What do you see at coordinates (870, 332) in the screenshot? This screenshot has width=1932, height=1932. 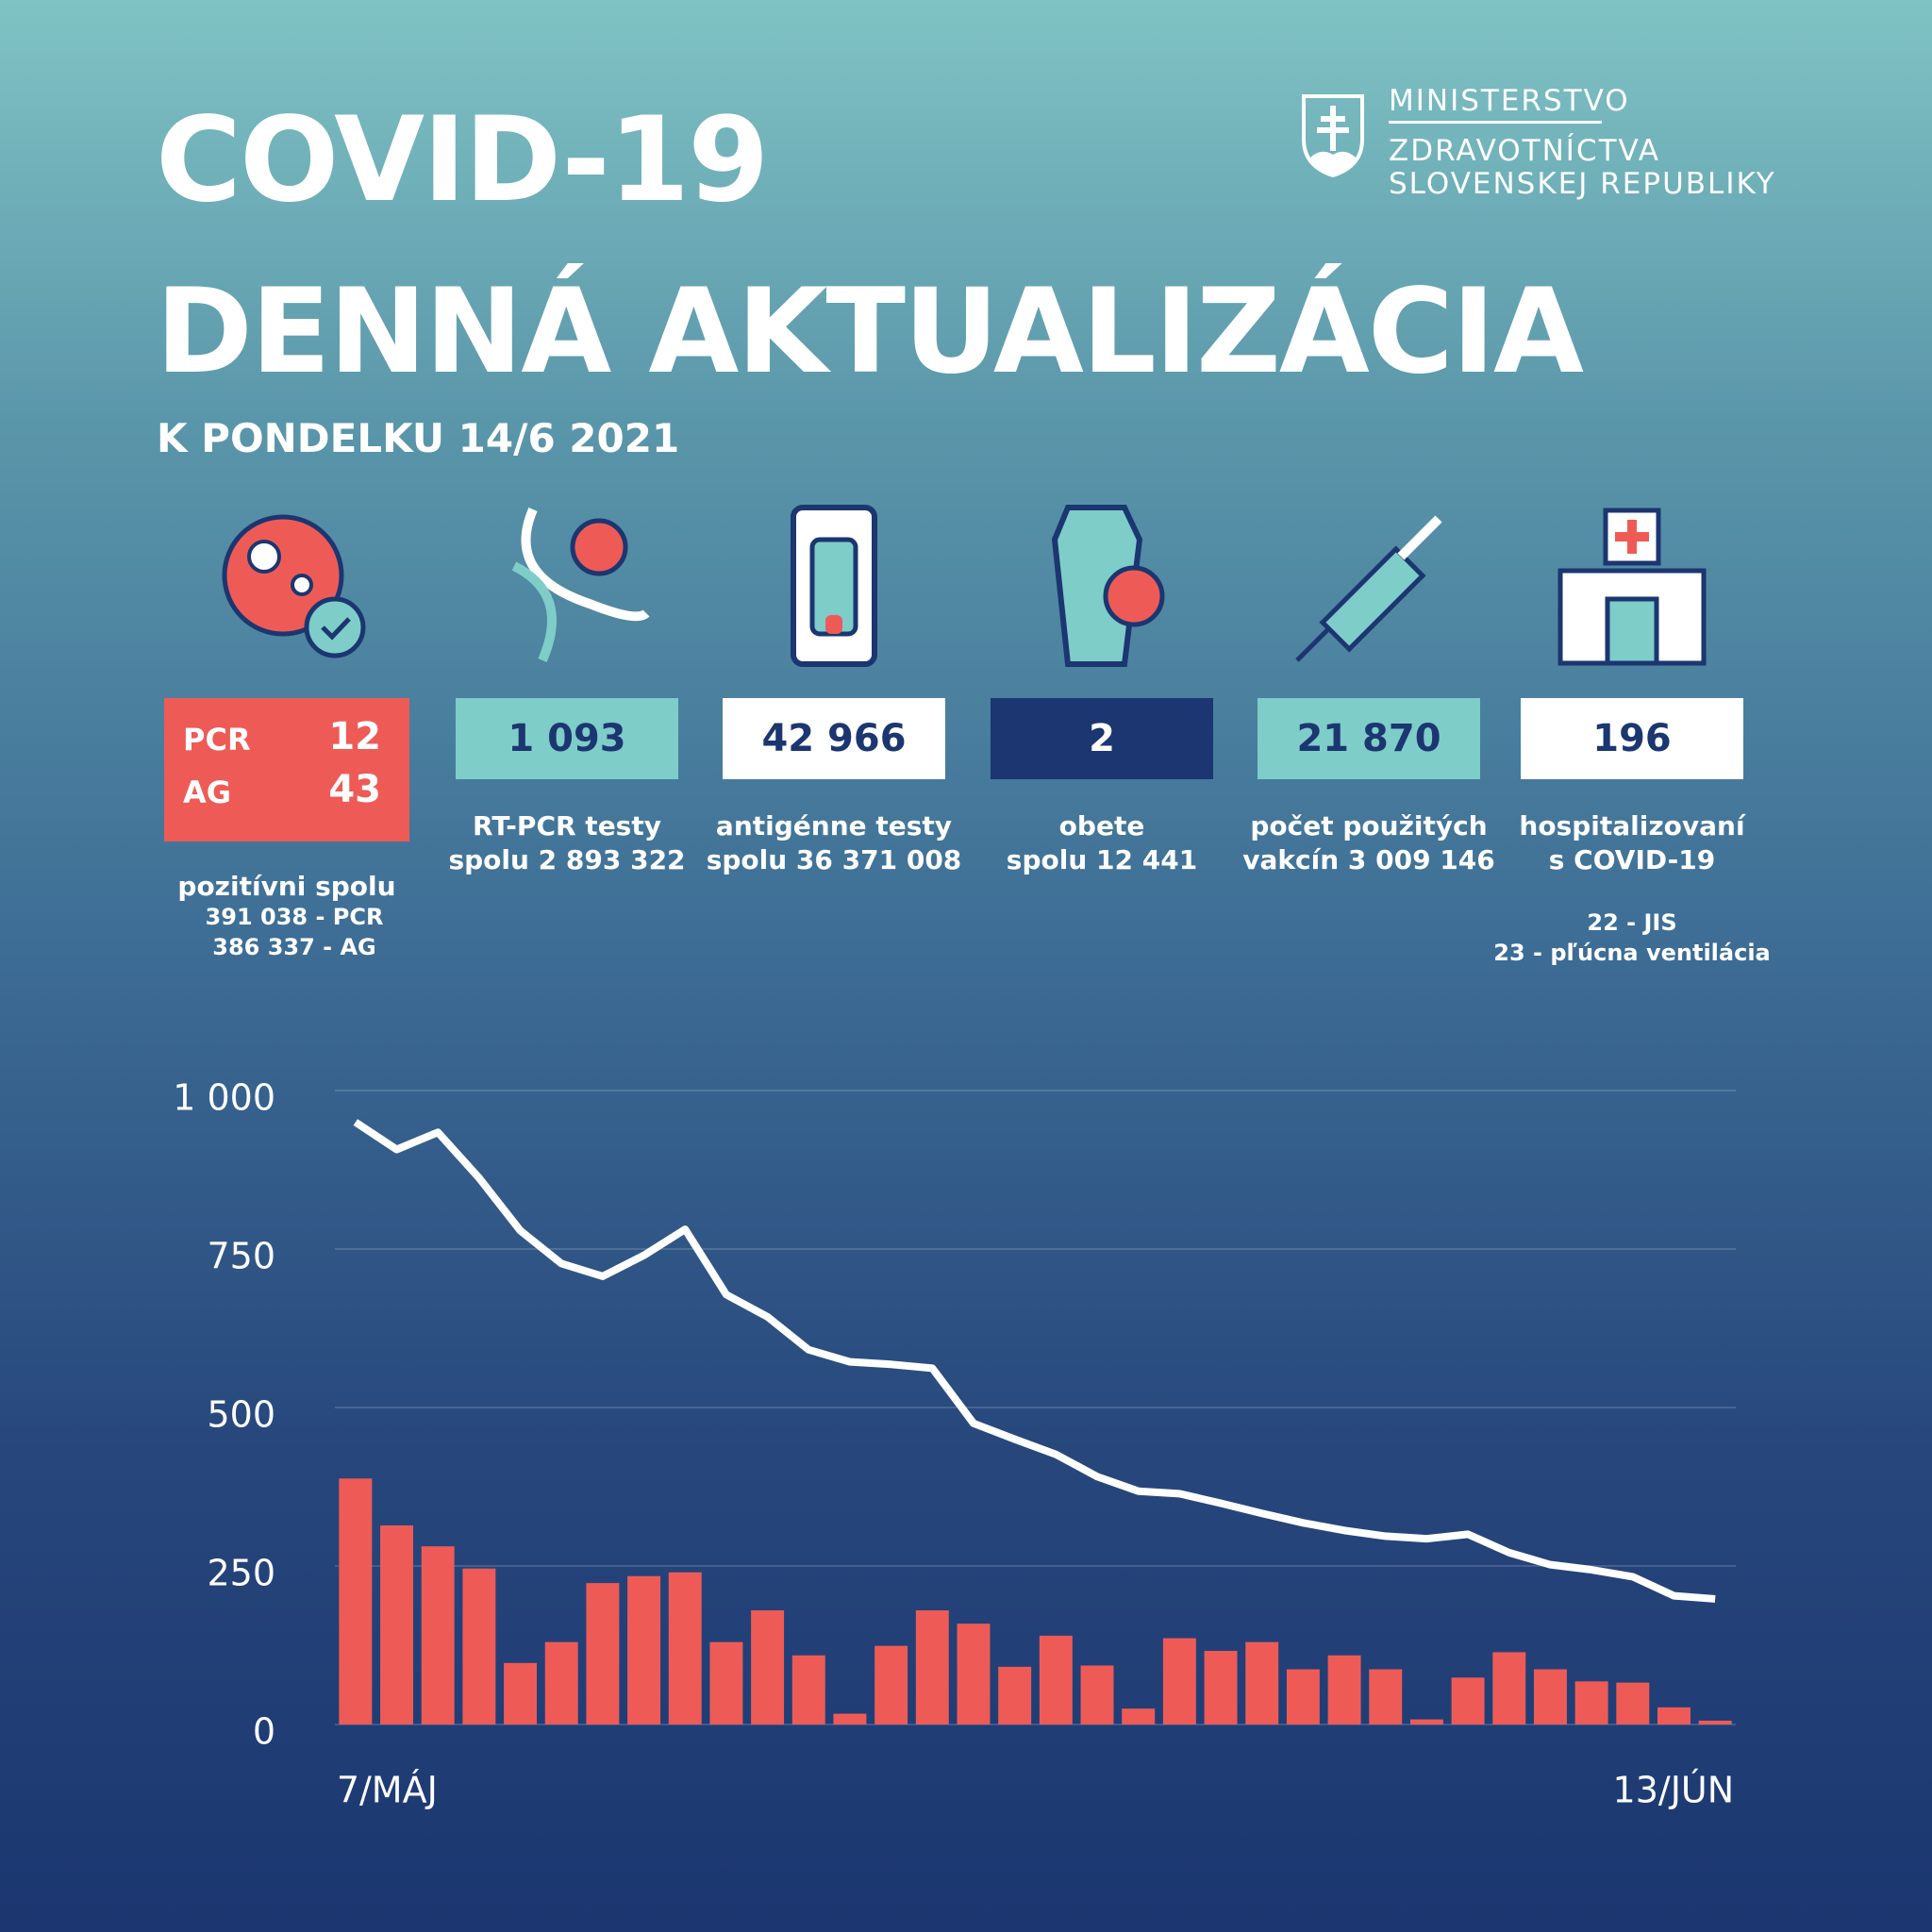 I see `title: DENNÁ AKTUALIZÁCIA` at bounding box center [870, 332].